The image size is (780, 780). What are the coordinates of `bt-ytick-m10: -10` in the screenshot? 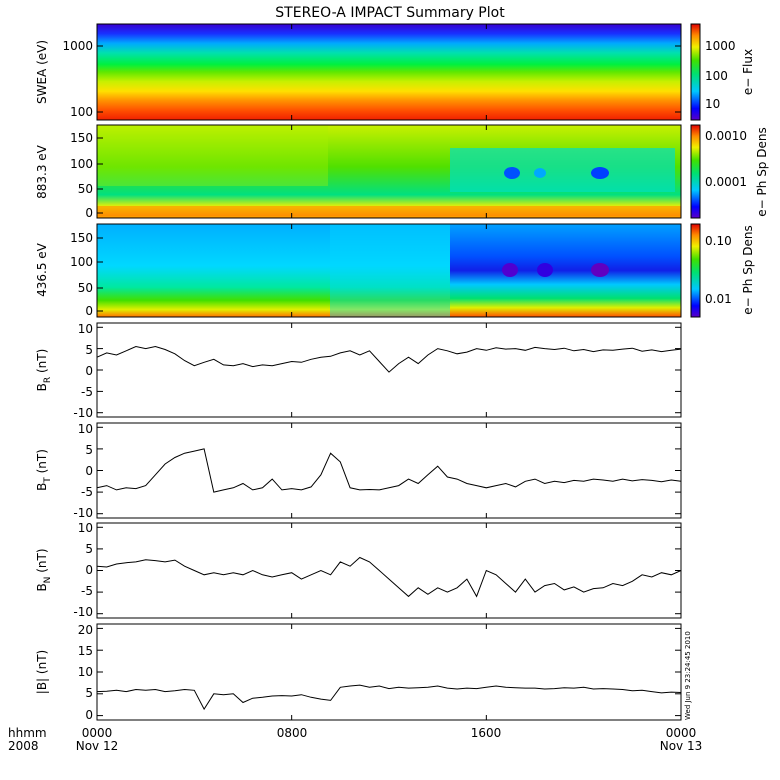 It's located at (83, 513).